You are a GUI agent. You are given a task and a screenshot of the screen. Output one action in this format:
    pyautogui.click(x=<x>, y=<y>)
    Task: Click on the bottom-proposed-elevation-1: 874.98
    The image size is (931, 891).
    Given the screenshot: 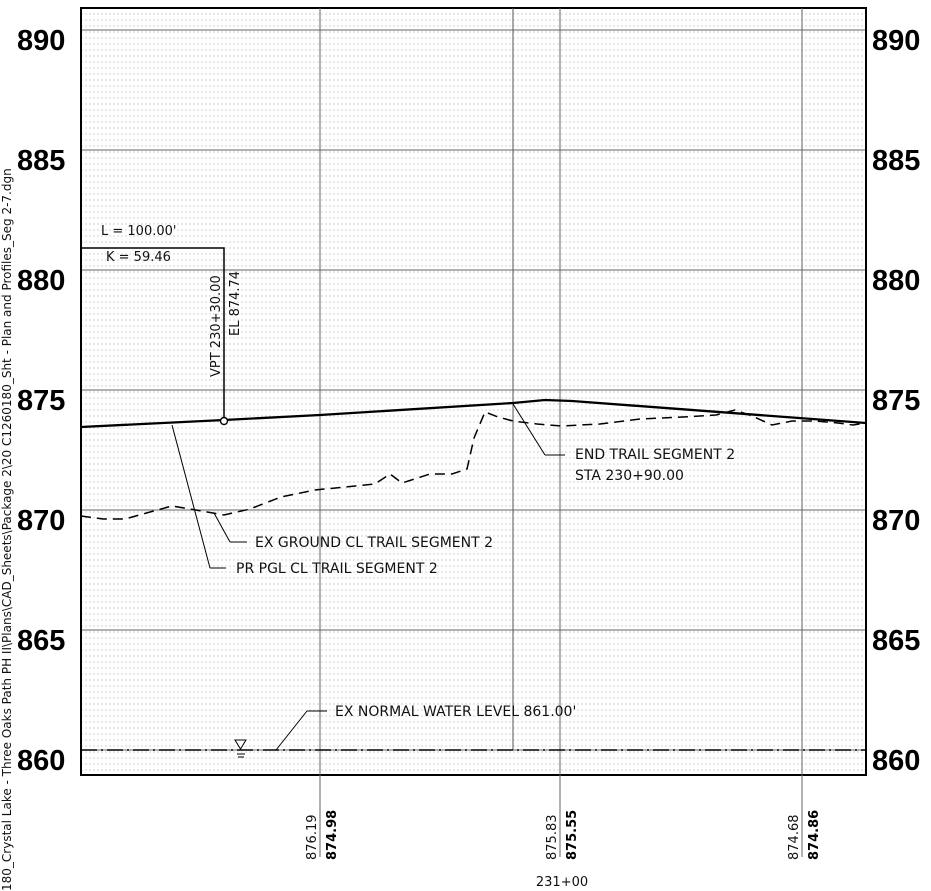 What is the action you would take?
    pyautogui.click(x=332, y=835)
    